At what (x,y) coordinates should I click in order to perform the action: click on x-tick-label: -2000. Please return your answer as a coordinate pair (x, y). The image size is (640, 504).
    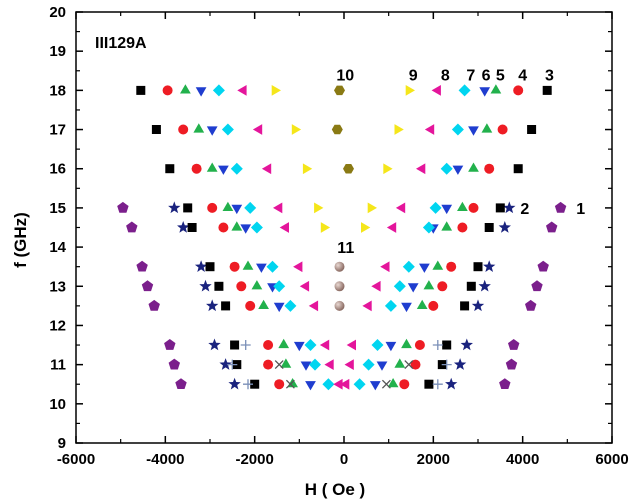
    Looking at the image, I should click on (254, 459).